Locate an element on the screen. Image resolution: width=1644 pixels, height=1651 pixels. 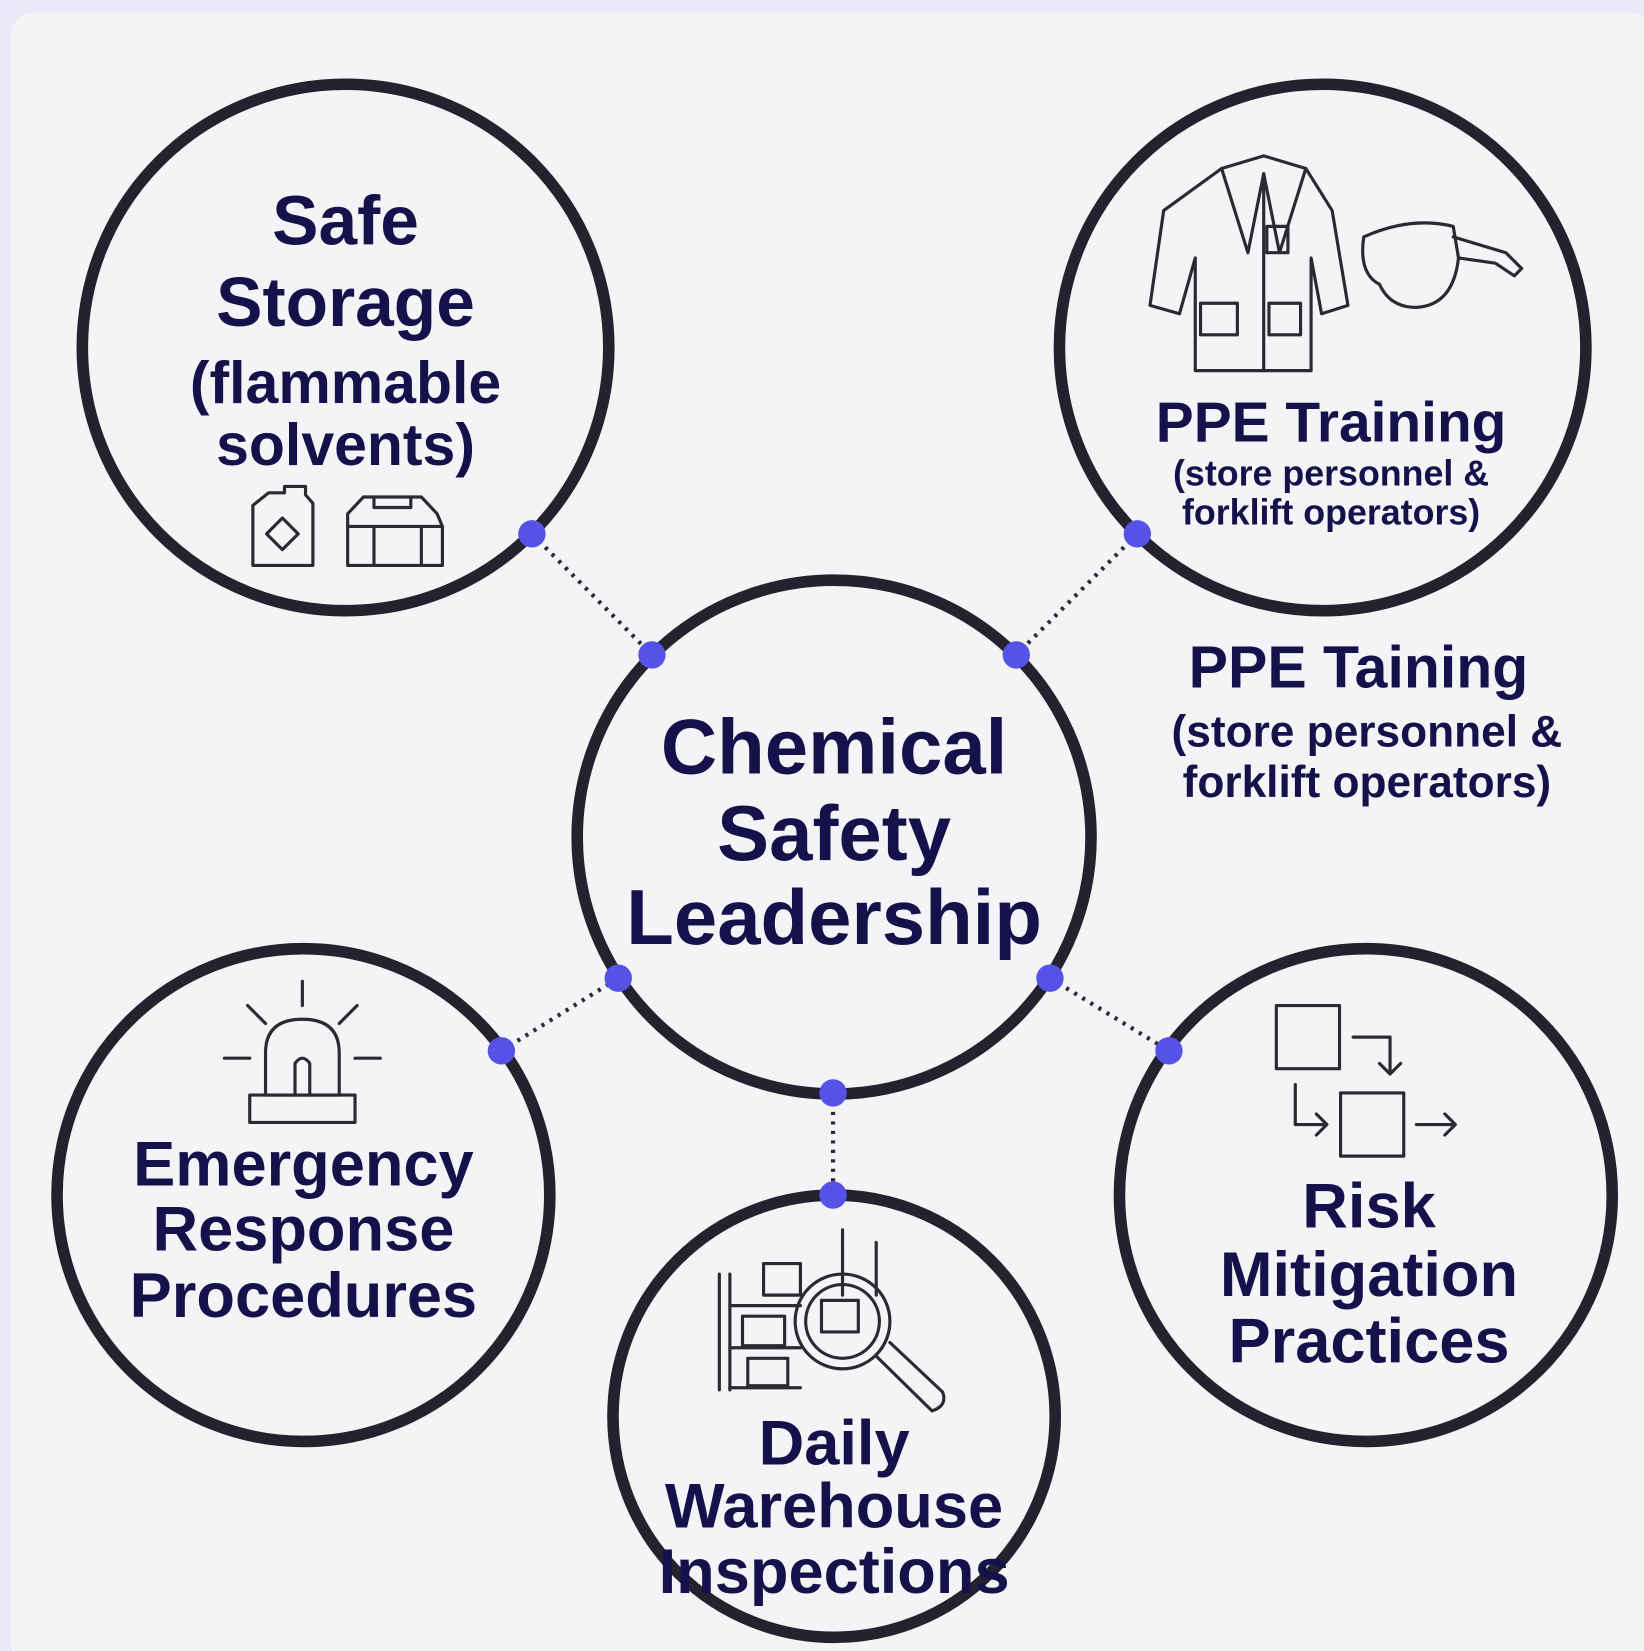
annotation-title: PPE Taining is located at coordinates (1359, 667).